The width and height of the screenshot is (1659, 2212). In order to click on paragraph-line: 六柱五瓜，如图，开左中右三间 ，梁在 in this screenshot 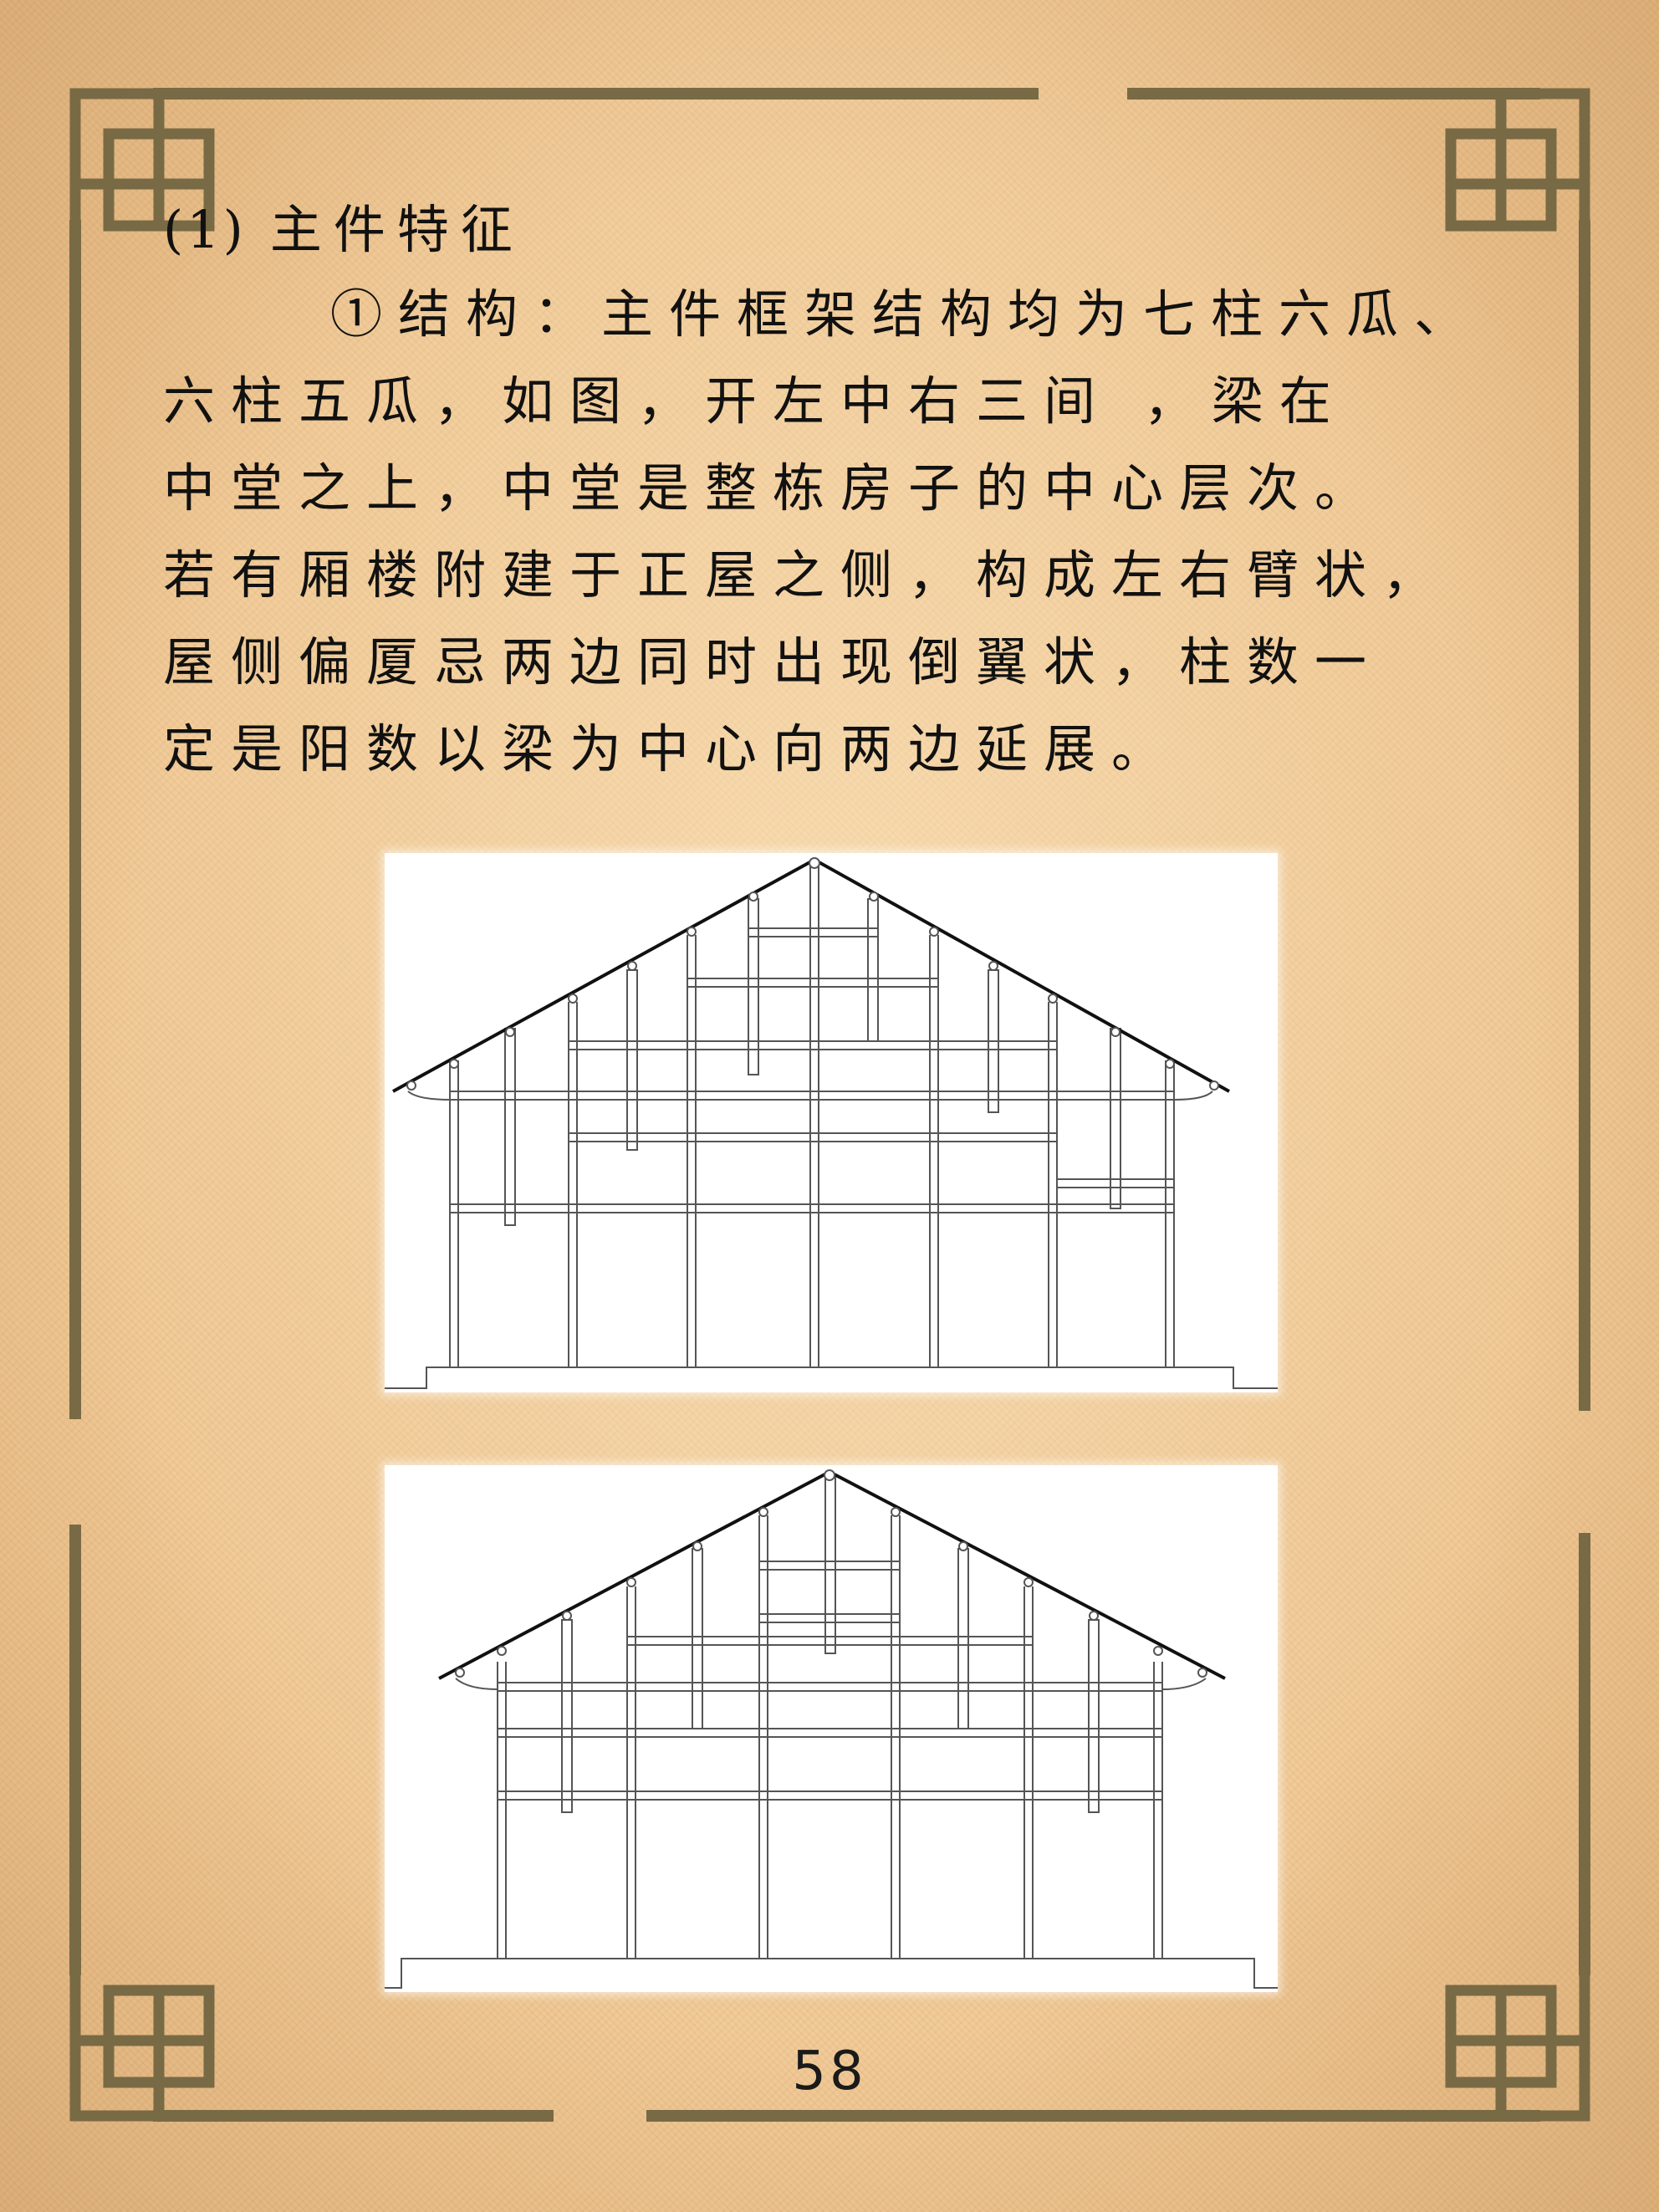, I will do `click(755, 401)`.